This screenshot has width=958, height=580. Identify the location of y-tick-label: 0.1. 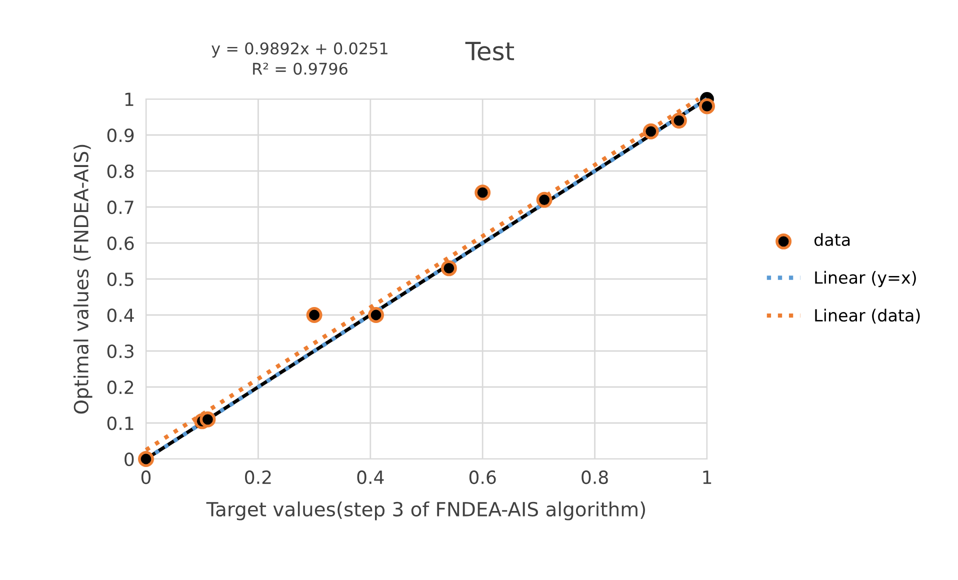
(120, 423).